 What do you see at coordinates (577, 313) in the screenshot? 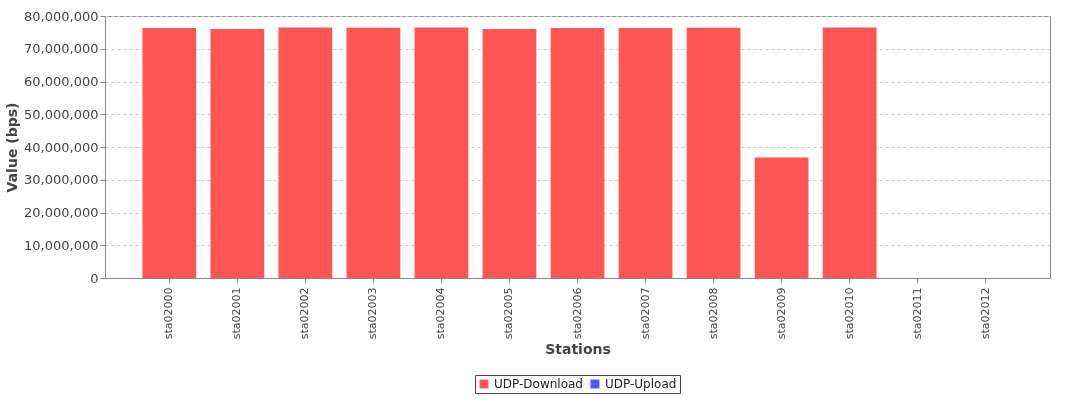
I see `x-tick-label: sta02006` at bounding box center [577, 313].